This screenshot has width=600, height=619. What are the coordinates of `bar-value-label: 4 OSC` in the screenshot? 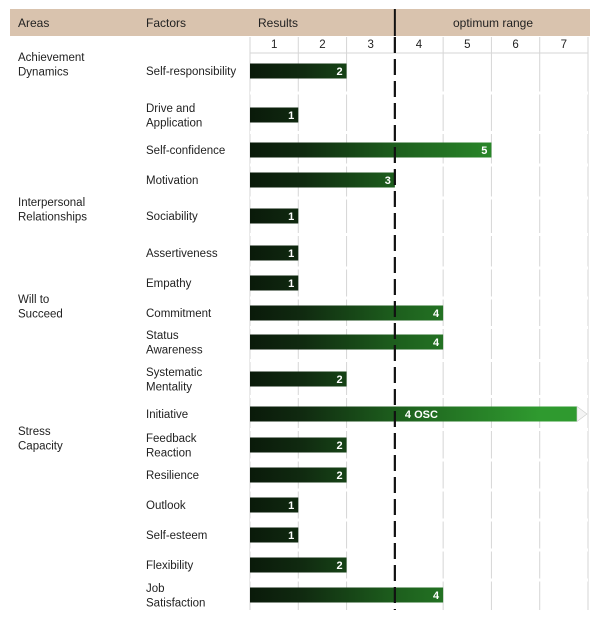 It's located at (421, 415).